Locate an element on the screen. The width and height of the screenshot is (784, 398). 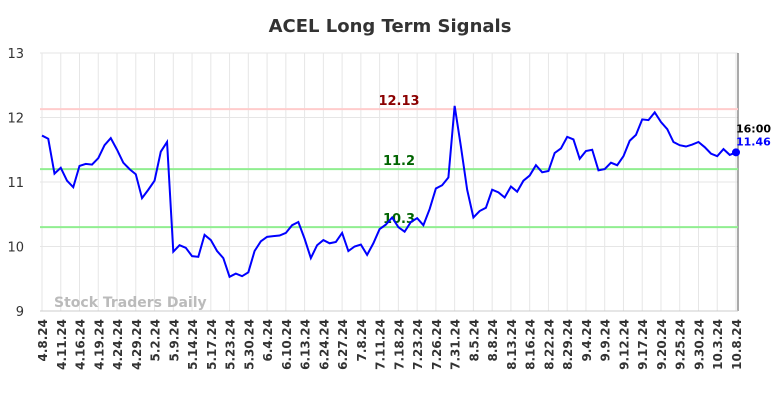
x-tick-label: 5.9.24 is located at coordinates (174, 340).